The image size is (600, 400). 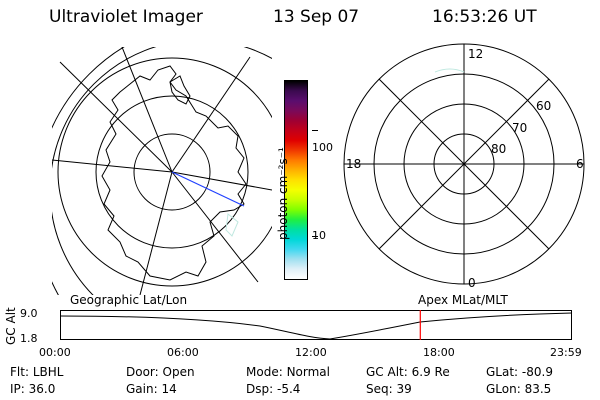 What do you see at coordinates (126, 17) in the screenshot?
I see `instrument-title: Ultraviolet Imager` at bounding box center [126, 17].